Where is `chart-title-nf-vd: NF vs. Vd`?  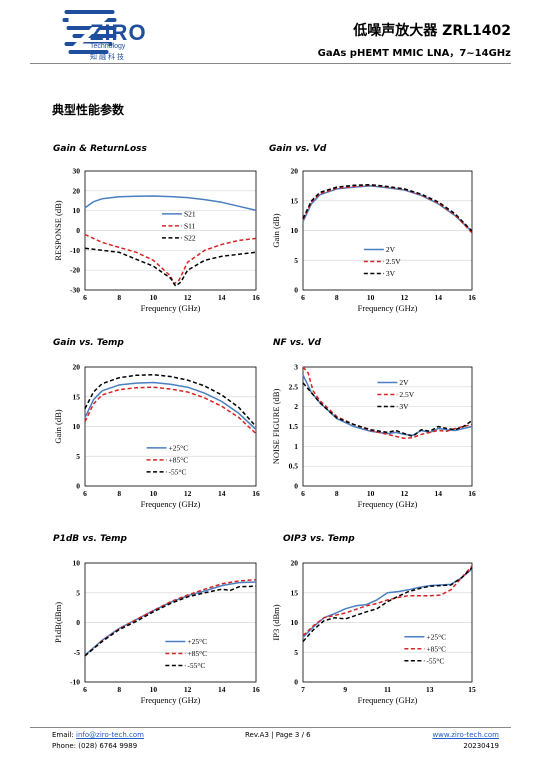 chart-title-nf-vd: NF vs. Vd is located at coordinates (297, 343).